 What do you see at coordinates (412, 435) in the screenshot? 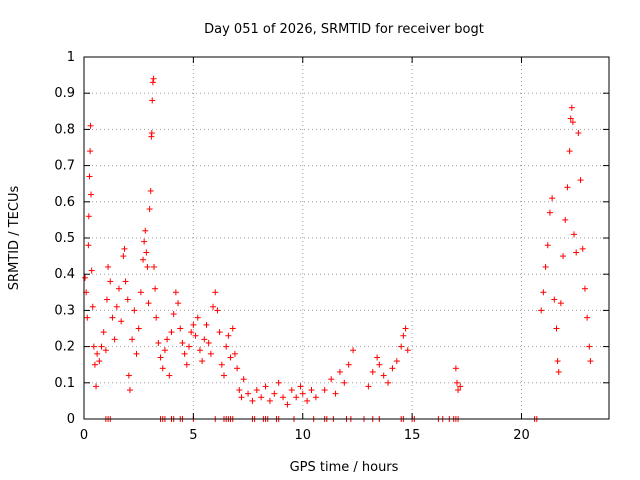
I see `x-tick-label: 15` at bounding box center [412, 435].